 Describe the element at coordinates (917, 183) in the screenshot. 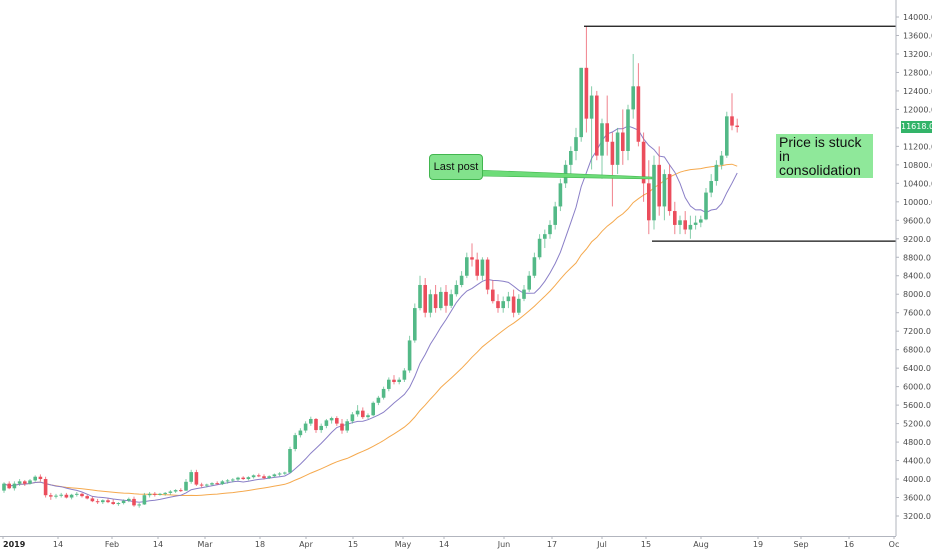

I see `y-tick-label: 10400.0` at that location.